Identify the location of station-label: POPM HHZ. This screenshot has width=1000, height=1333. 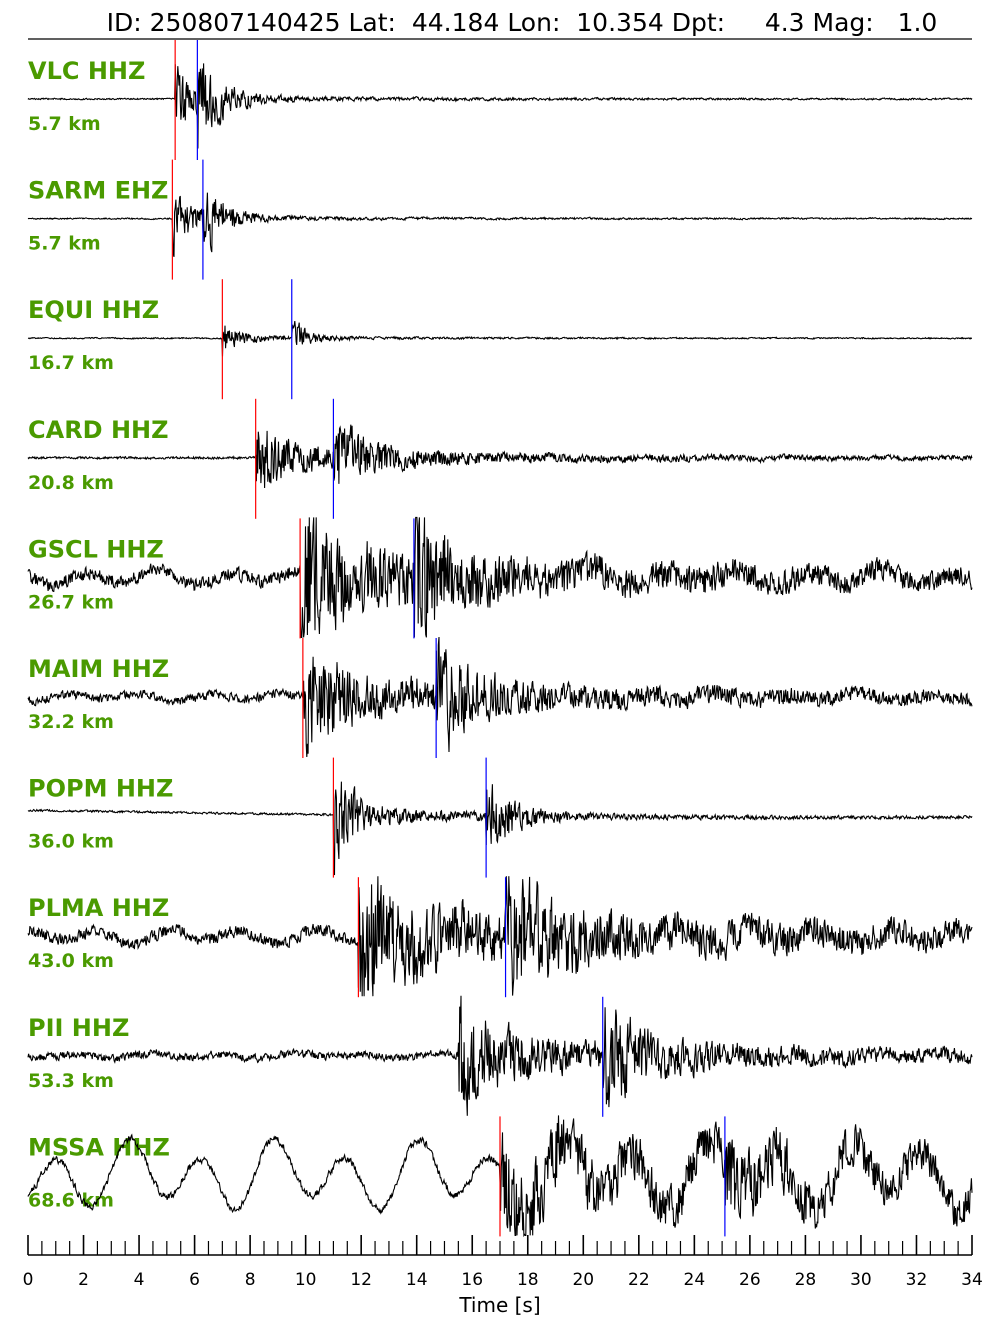
(100, 789).